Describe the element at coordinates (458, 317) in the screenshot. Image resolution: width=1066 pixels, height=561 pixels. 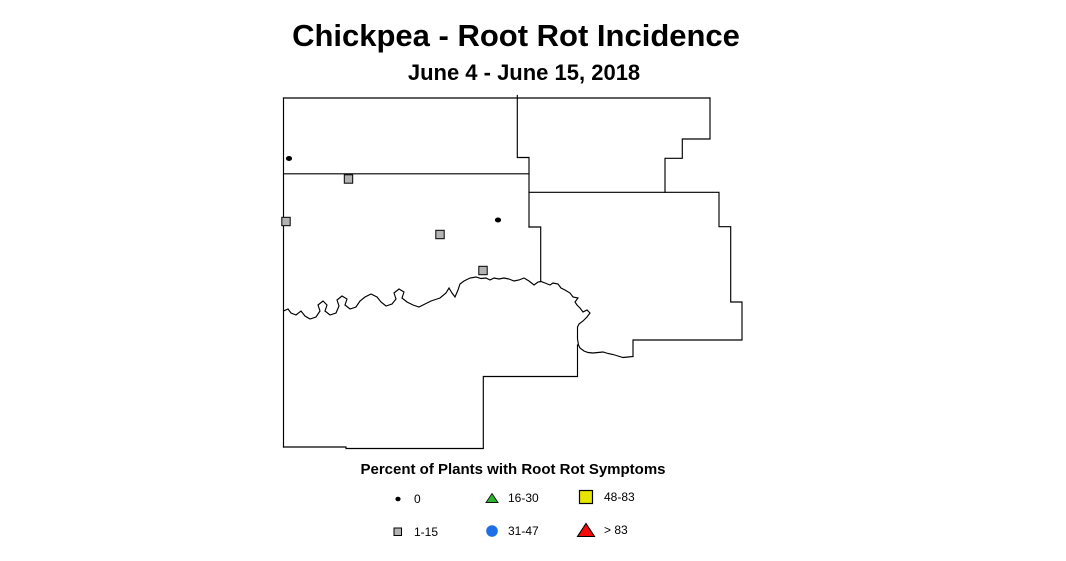
I see `river-line` at that location.